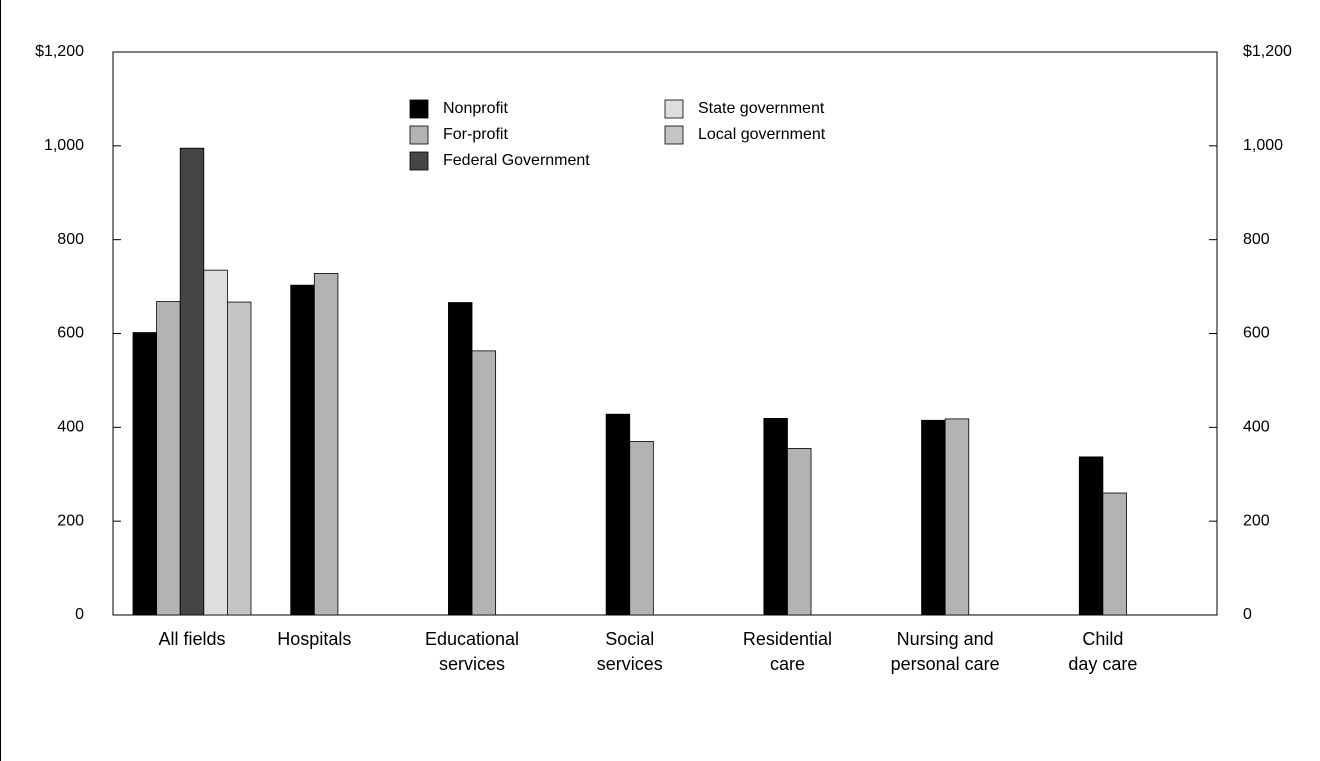  Describe the element at coordinates (762, 134) in the screenshot. I see `legend-label: Local government` at that location.